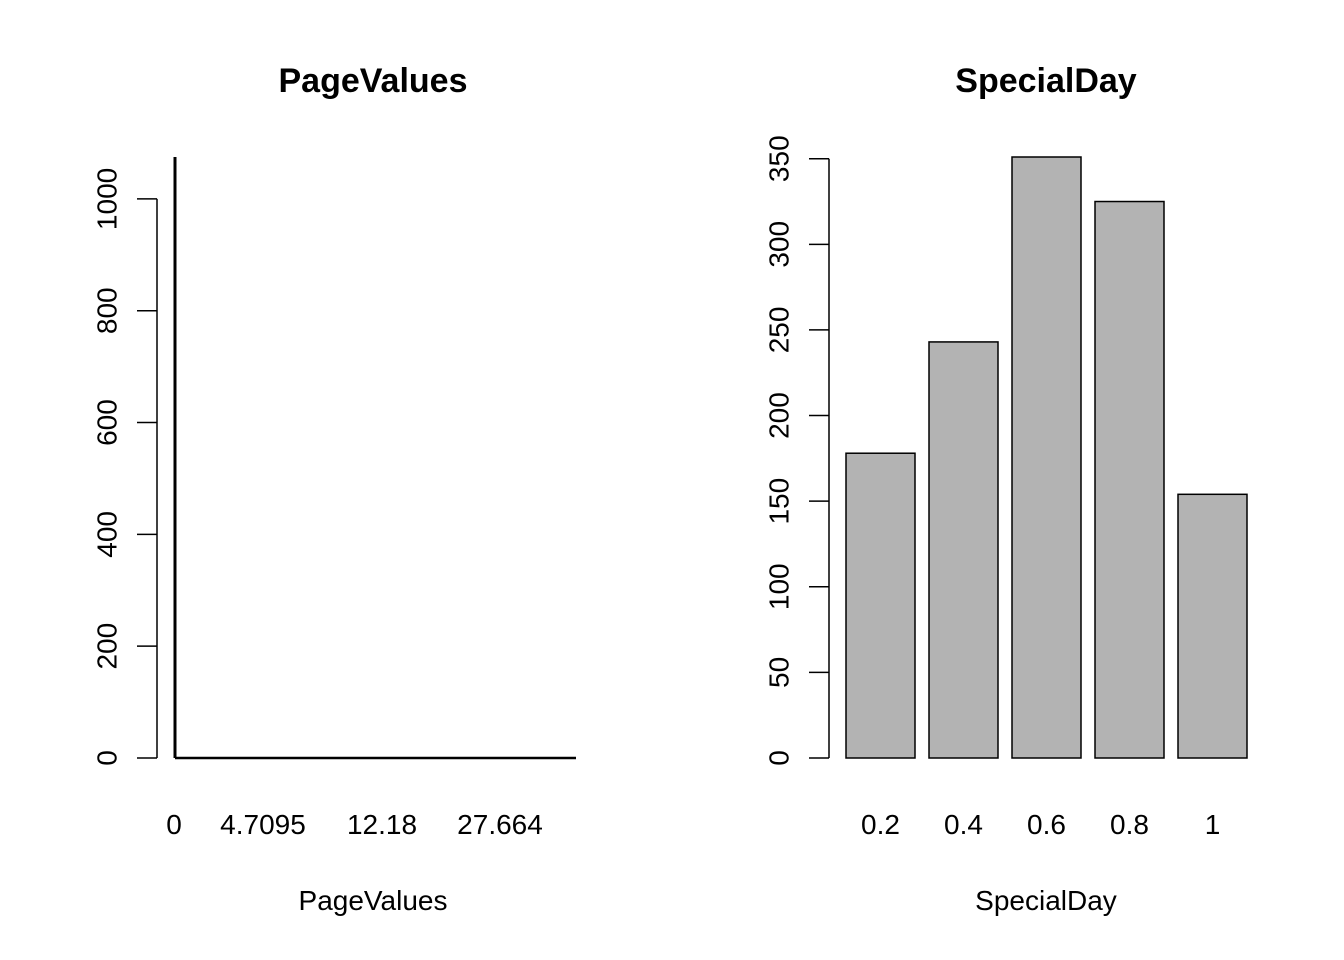  Describe the element at coordinates (382, 824) in the screenshot. I see `x-tick-label: 12.18` at that location.